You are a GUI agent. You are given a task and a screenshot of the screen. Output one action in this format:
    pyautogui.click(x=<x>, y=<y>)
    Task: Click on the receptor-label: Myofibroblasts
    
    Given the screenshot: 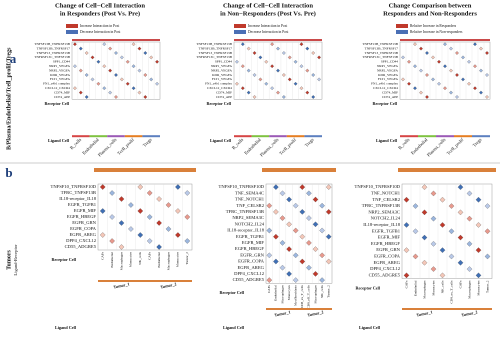 What is the action you would take?
    pyautogui.click(x=295, y=295)
    